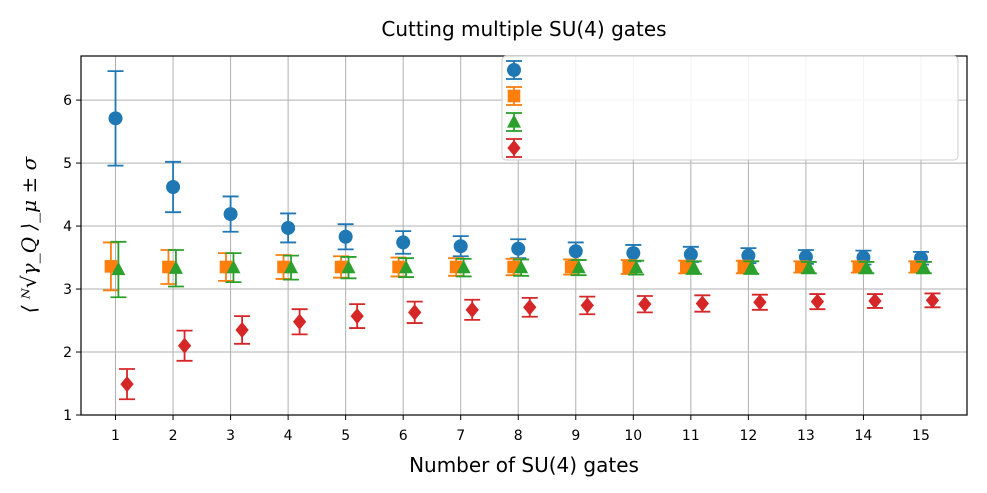 This screenshot has width=987, height=493. What do you see at coordinates (403, 436) in the screenshot?
I see `x-tick-label: 6` at bounding box center [403, 436].